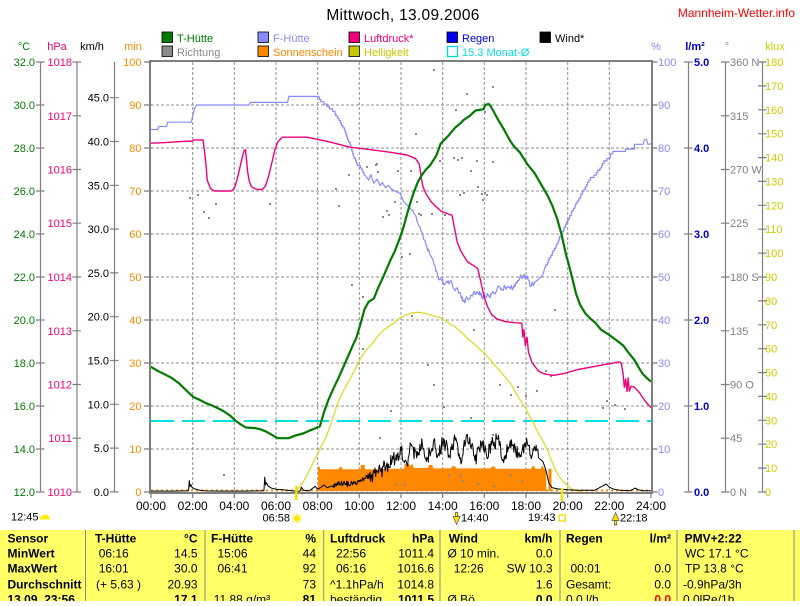 The height and width of the screenshot is (606, 800). Describe the element at coordinates (701, 407) in the screenshot. I see `svg-text: 1.0` at that location.